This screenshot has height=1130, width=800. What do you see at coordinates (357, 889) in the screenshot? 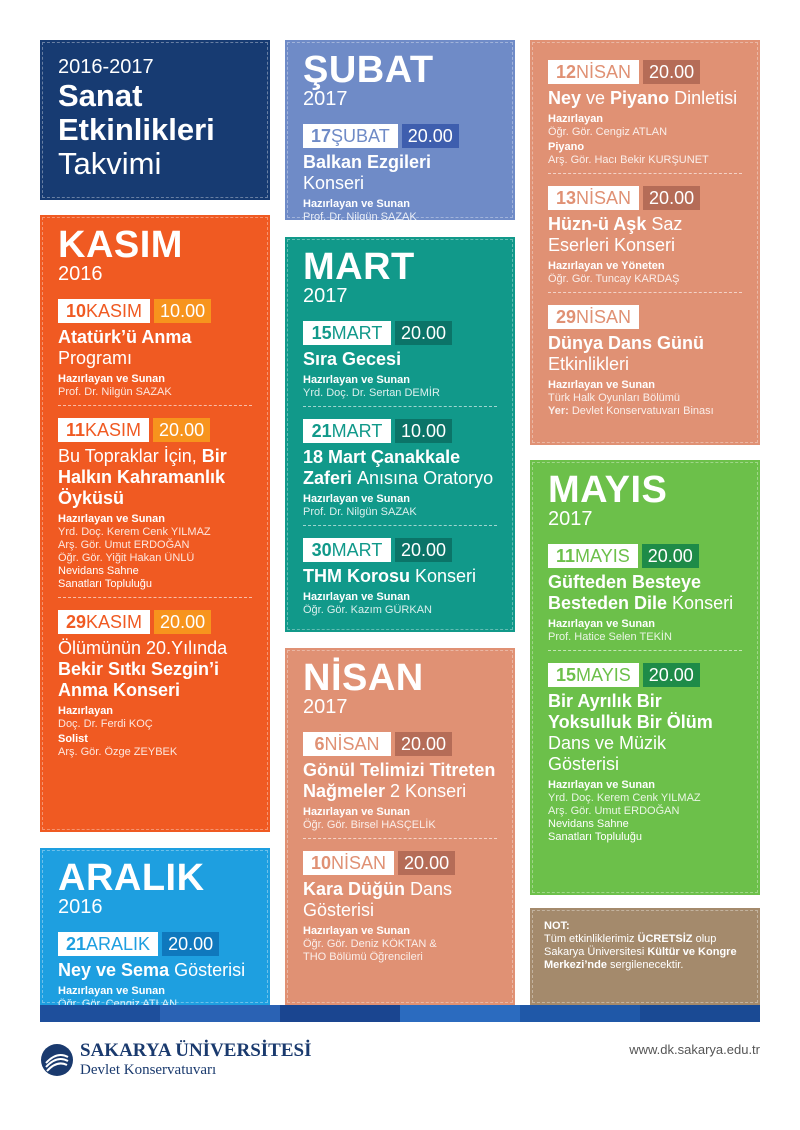
I see `event-title-part: Kara Düğün` at bounding box center [357, 889].